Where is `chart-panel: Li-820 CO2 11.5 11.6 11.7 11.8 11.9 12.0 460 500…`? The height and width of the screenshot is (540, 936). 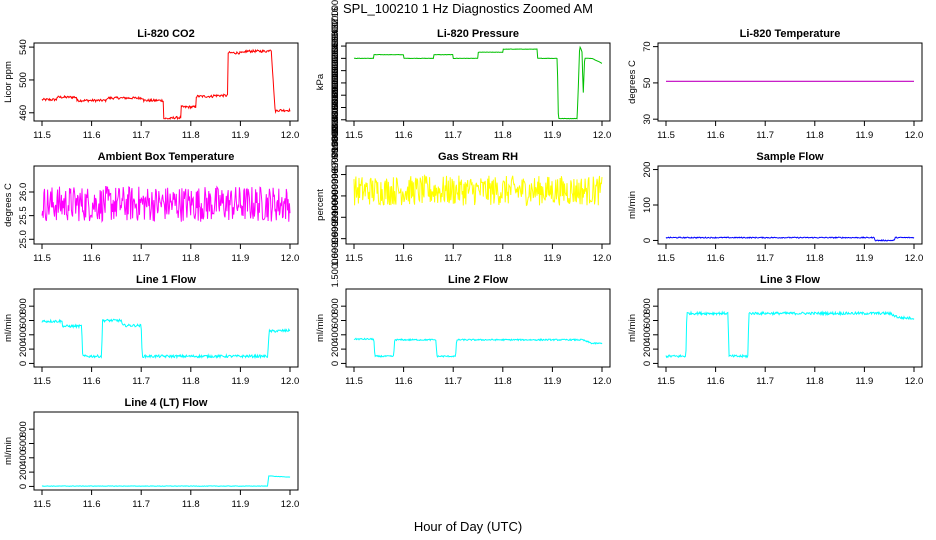
chart-panel: Li-820 CO2 11.5 11.6 11.7 11.8 11.9 12.0 460 500… is located at coordinates (151, 84).